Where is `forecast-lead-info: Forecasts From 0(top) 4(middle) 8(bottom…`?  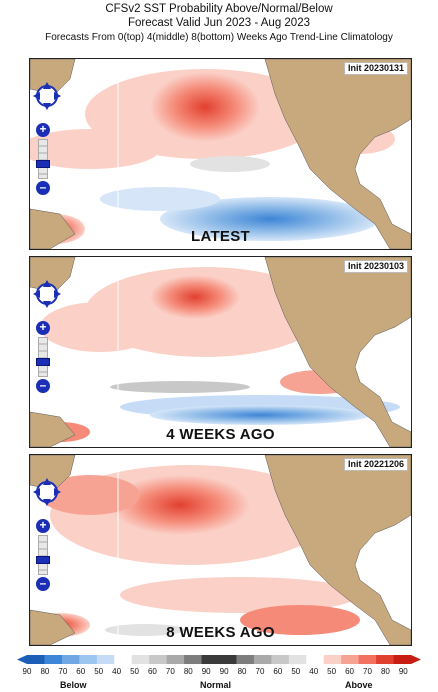
forecast-lead-info: Forecasts From 0(top) 4(middle) 8(bottom… is located at coordinates (219, 37).